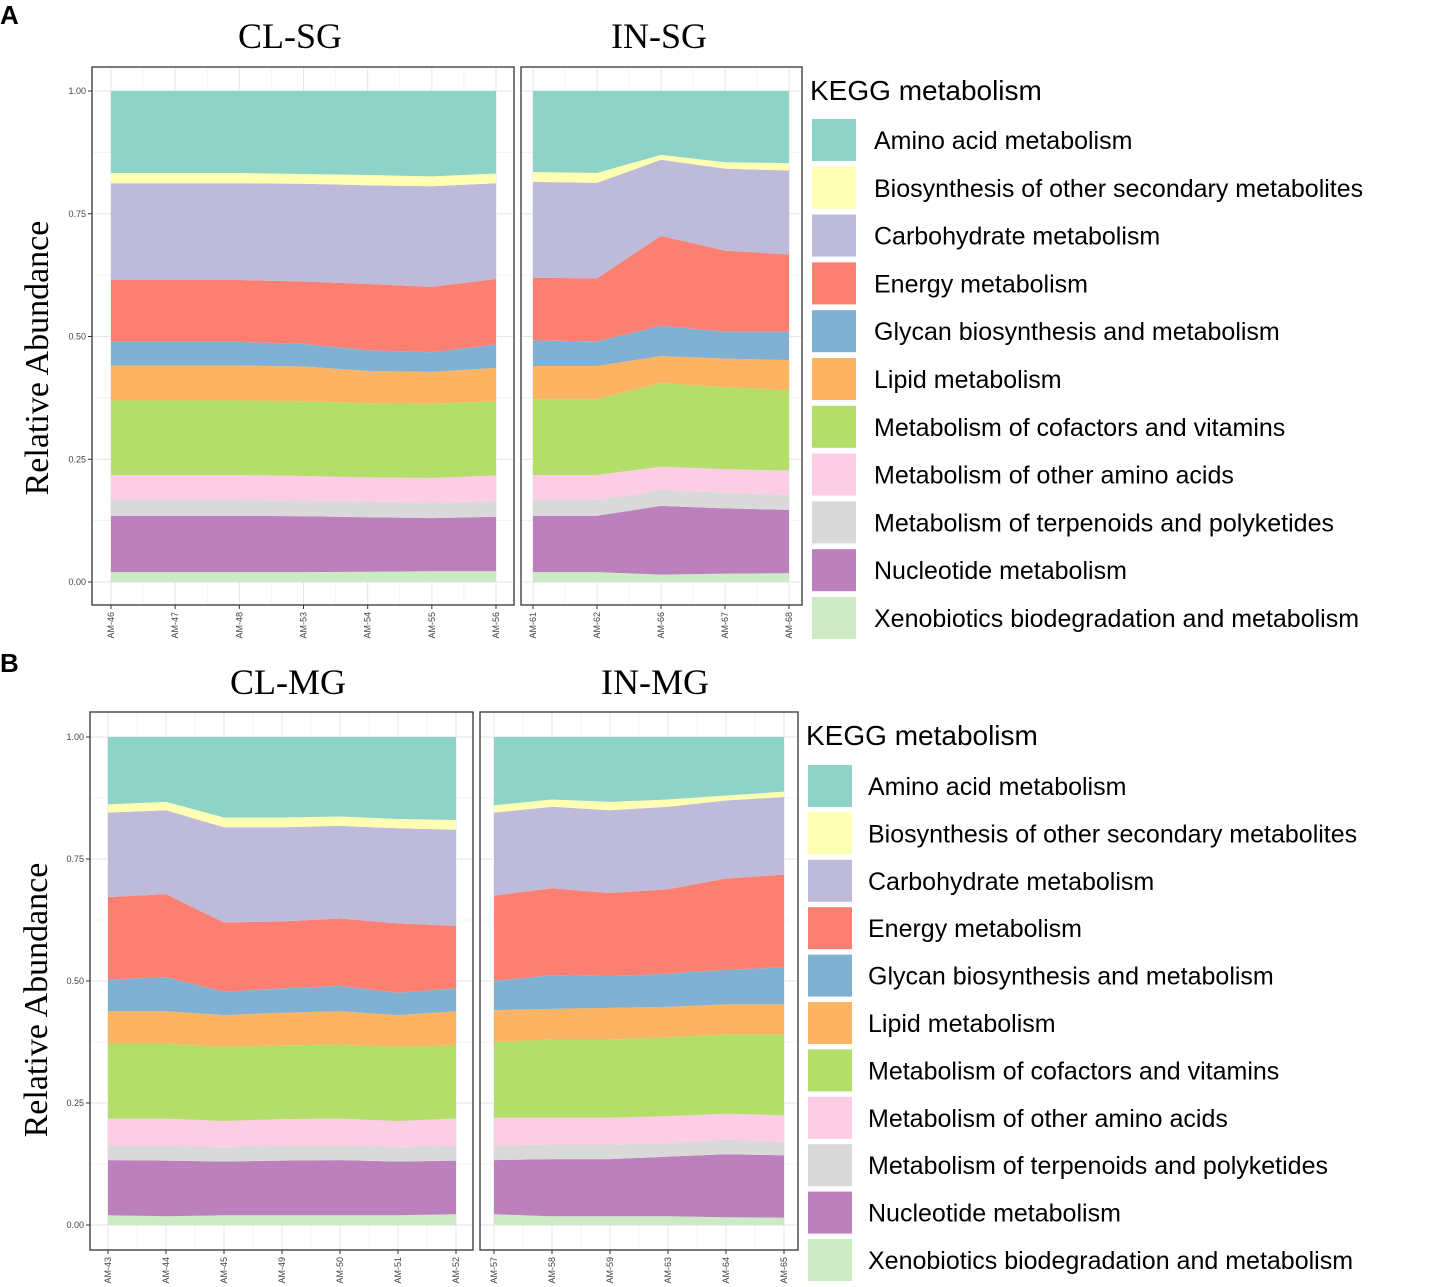  What do you see at coordinates (639, 846) in the screenshot?
I see `panel-b-in-mg-area-carbohydrate-metabolism` at bounding box center [639, 846].